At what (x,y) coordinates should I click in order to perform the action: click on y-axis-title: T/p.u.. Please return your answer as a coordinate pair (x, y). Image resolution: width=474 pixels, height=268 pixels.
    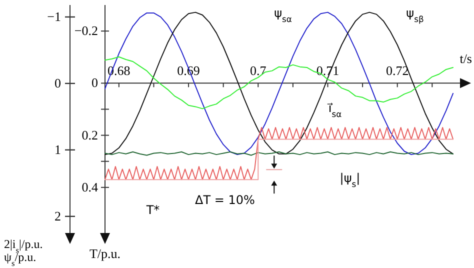
    Looking at the image, I should click on (105, 253).